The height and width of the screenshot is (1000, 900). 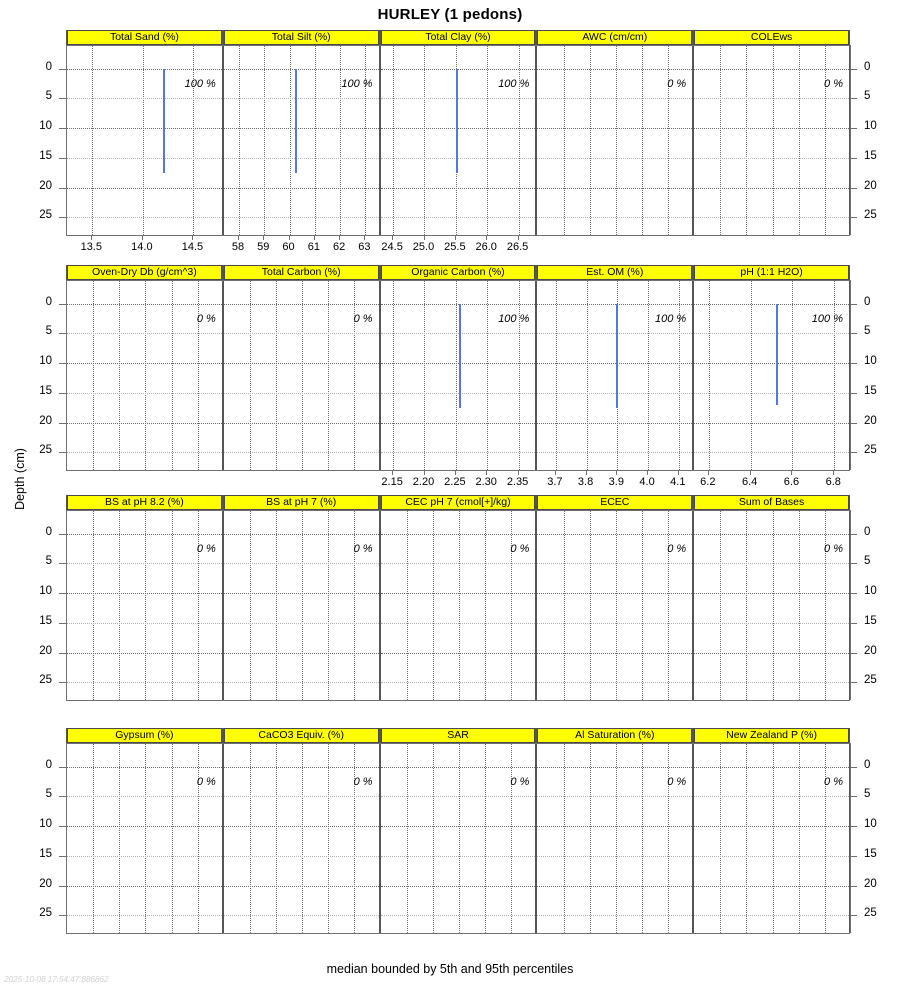 I want to click on depth-tick-label-left: 15, so click(x=45, y=853).